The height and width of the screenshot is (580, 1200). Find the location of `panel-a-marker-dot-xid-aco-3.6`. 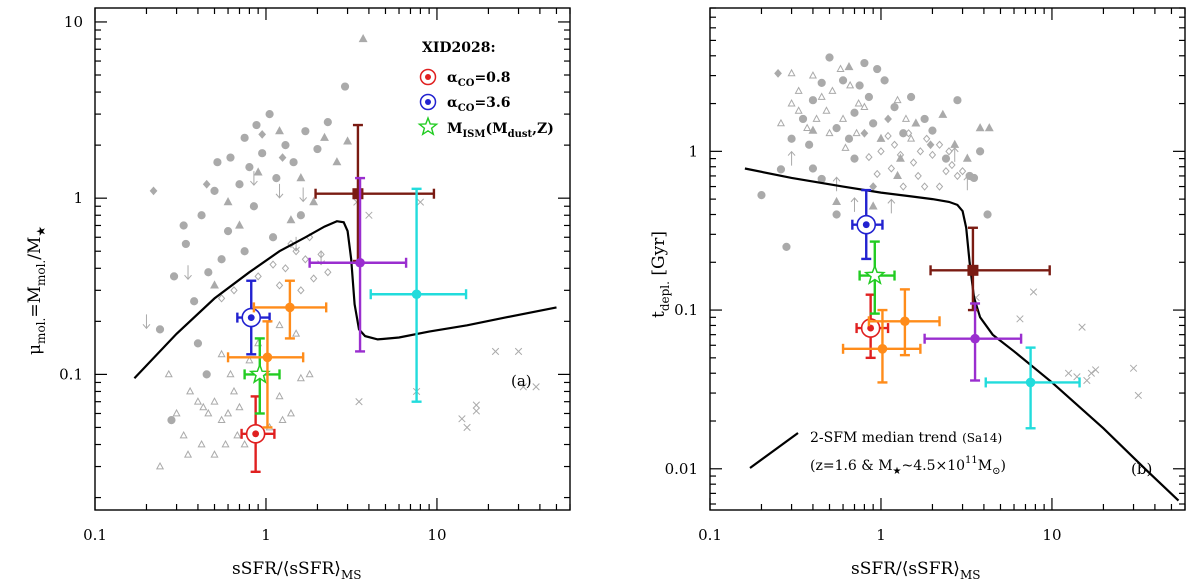

panel-a-marker-dot-xid-aco-3.6 is located at coordinates (251, 318).